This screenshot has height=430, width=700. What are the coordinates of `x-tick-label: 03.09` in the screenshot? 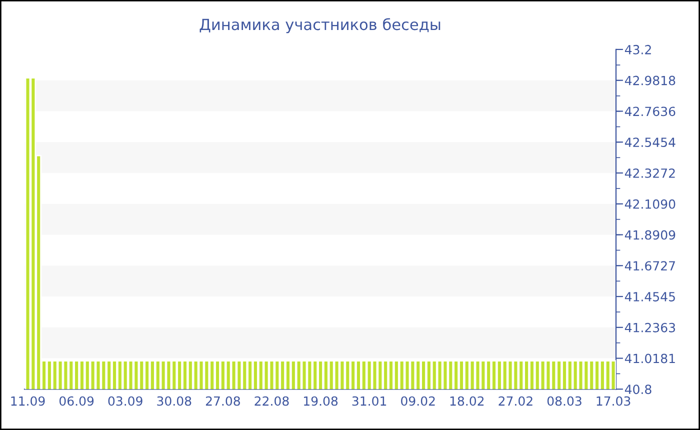 It's located at (125, 401).